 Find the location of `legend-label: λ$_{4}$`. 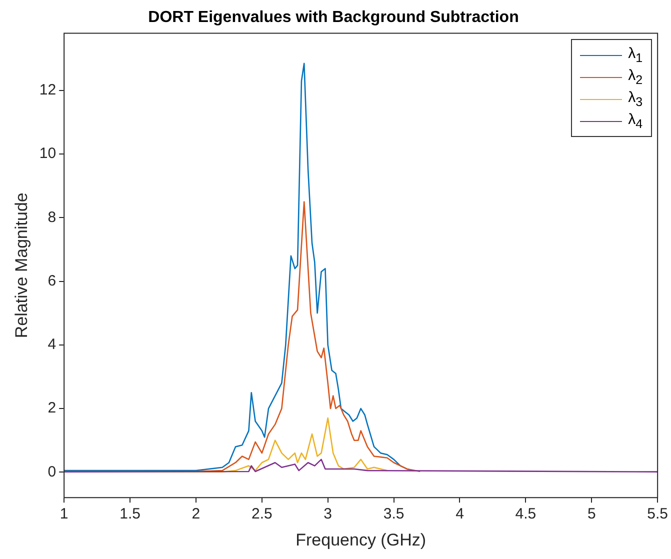

legend-label: λ$_{4}$ is located at coordinates (635, 121).